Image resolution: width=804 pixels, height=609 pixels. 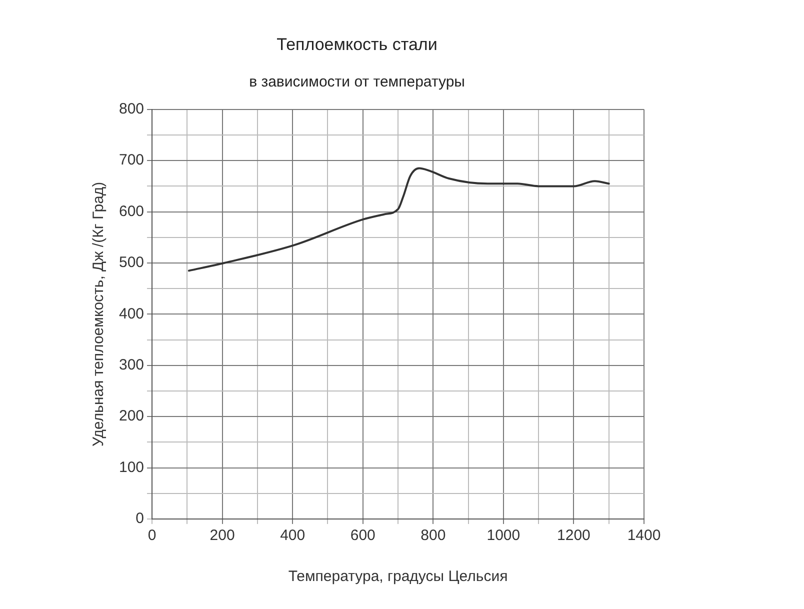 What do you see at coordinates (131, 416) in the screenshot?
I see `y-tick-label: 200` at bounding box center [131, 416].